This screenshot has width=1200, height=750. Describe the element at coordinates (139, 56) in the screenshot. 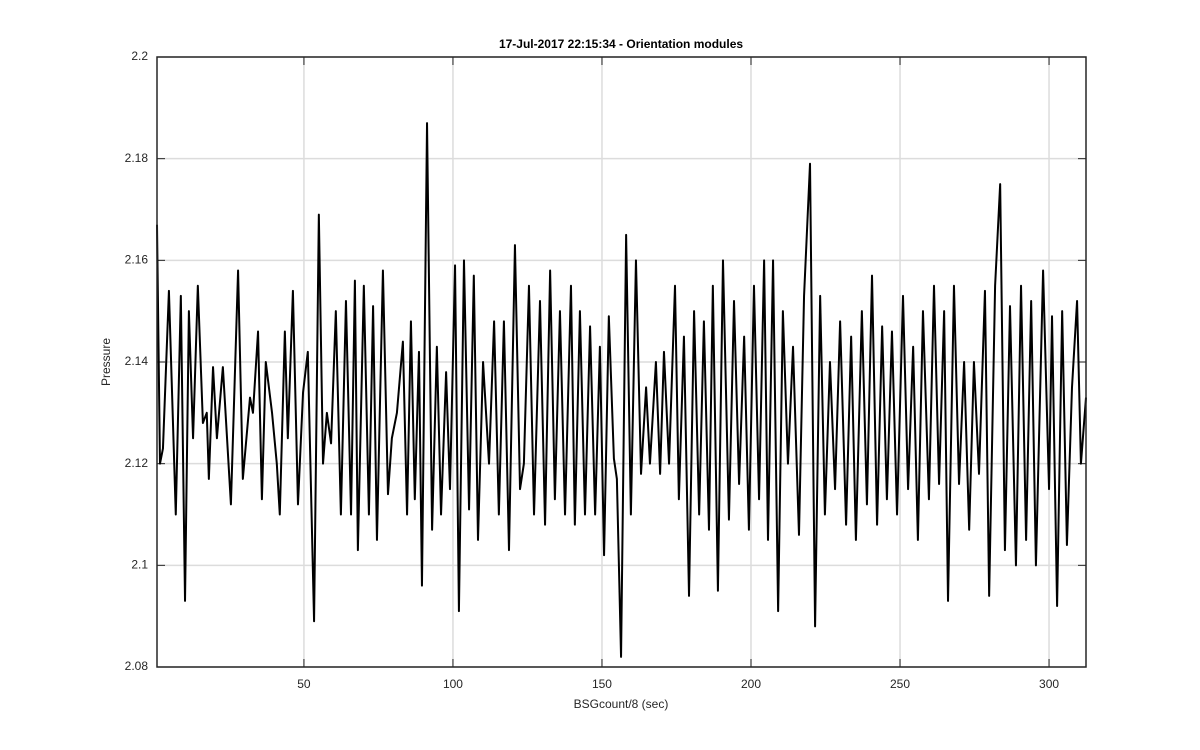

I see `y-tick-label: 2.2` at that location.